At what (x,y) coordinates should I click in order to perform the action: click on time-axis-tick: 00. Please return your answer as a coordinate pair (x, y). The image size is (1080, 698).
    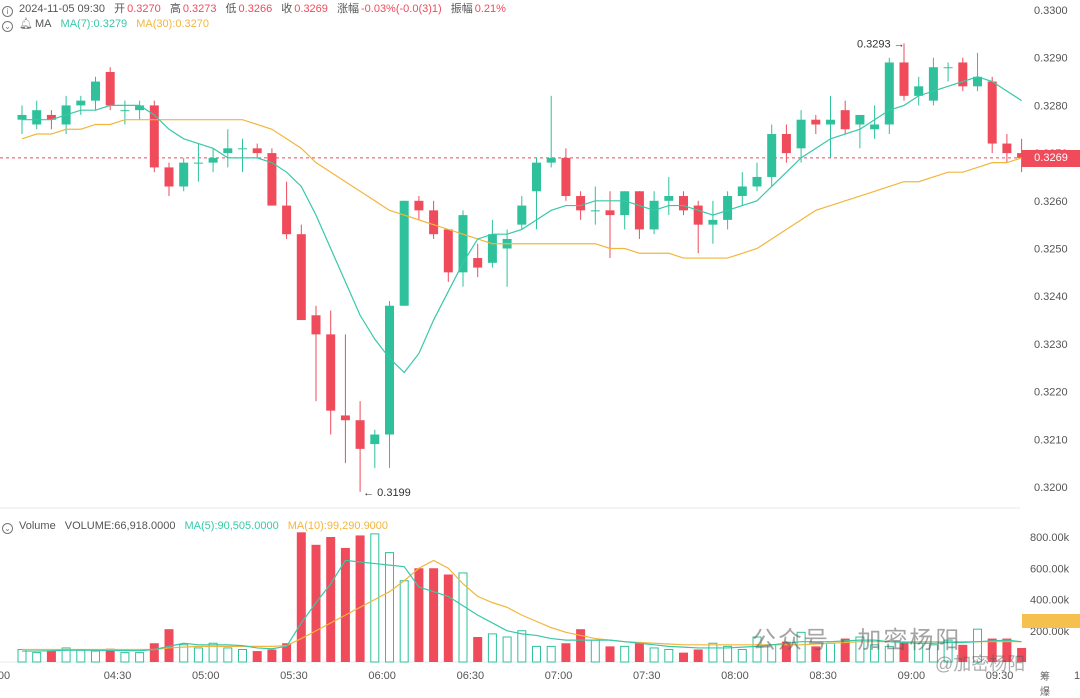
    Looking at the image, I should click on (5, 675).